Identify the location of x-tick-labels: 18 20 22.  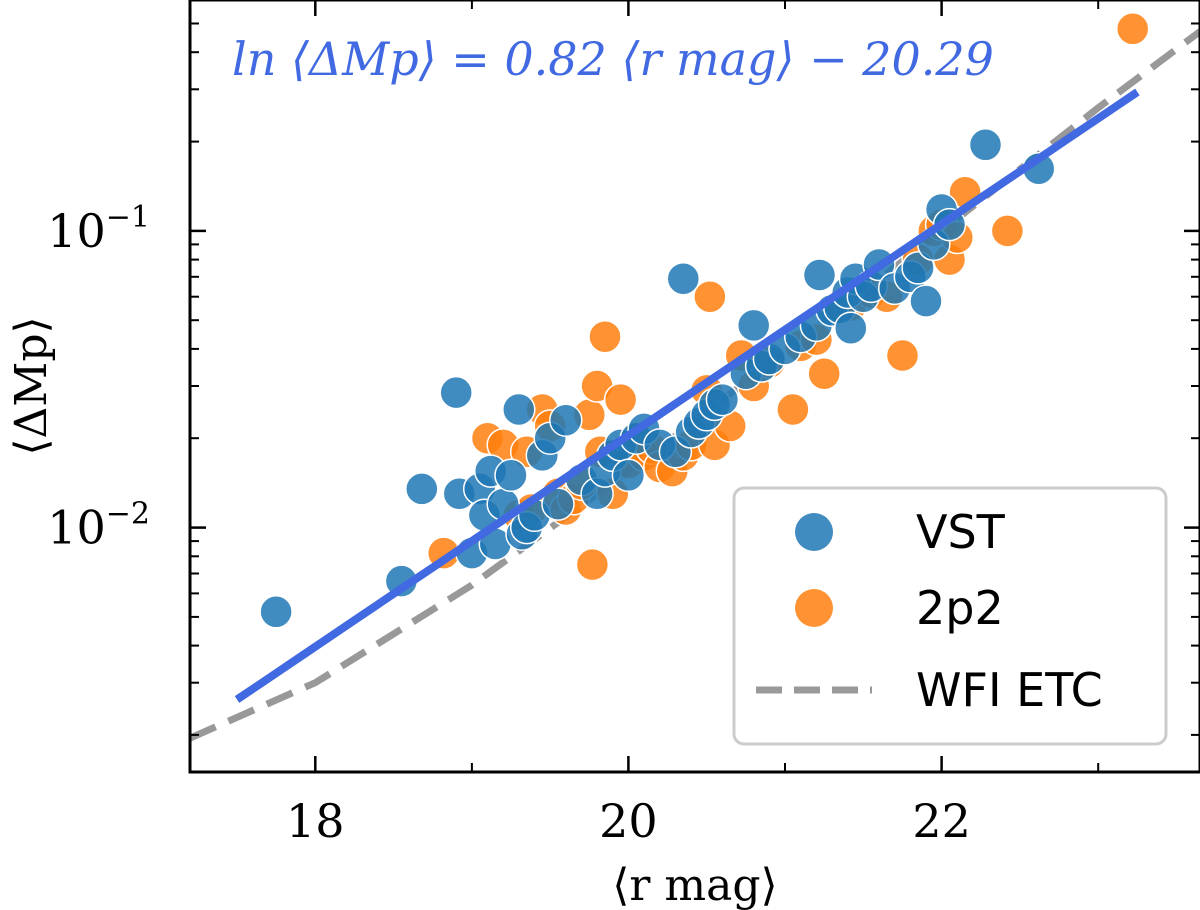
(628, 821).